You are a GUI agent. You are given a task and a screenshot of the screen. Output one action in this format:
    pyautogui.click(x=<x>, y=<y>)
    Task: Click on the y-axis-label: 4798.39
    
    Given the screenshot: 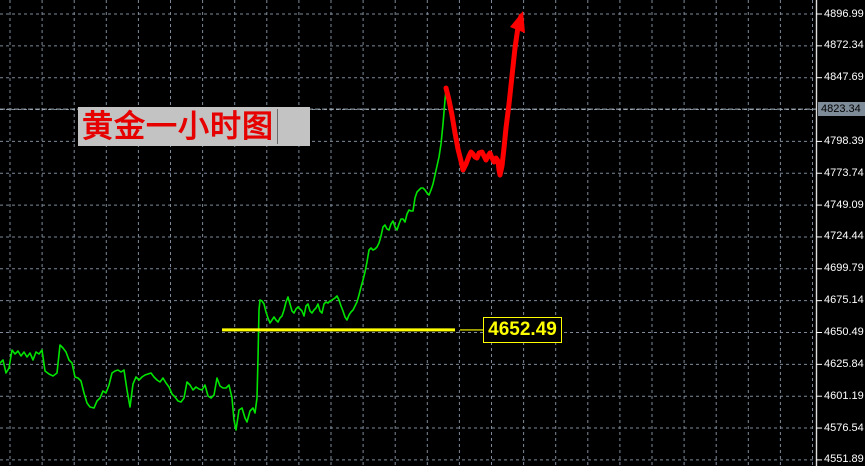 What is the action you would take?
    pyautogui.click(x=844, y=140)
    